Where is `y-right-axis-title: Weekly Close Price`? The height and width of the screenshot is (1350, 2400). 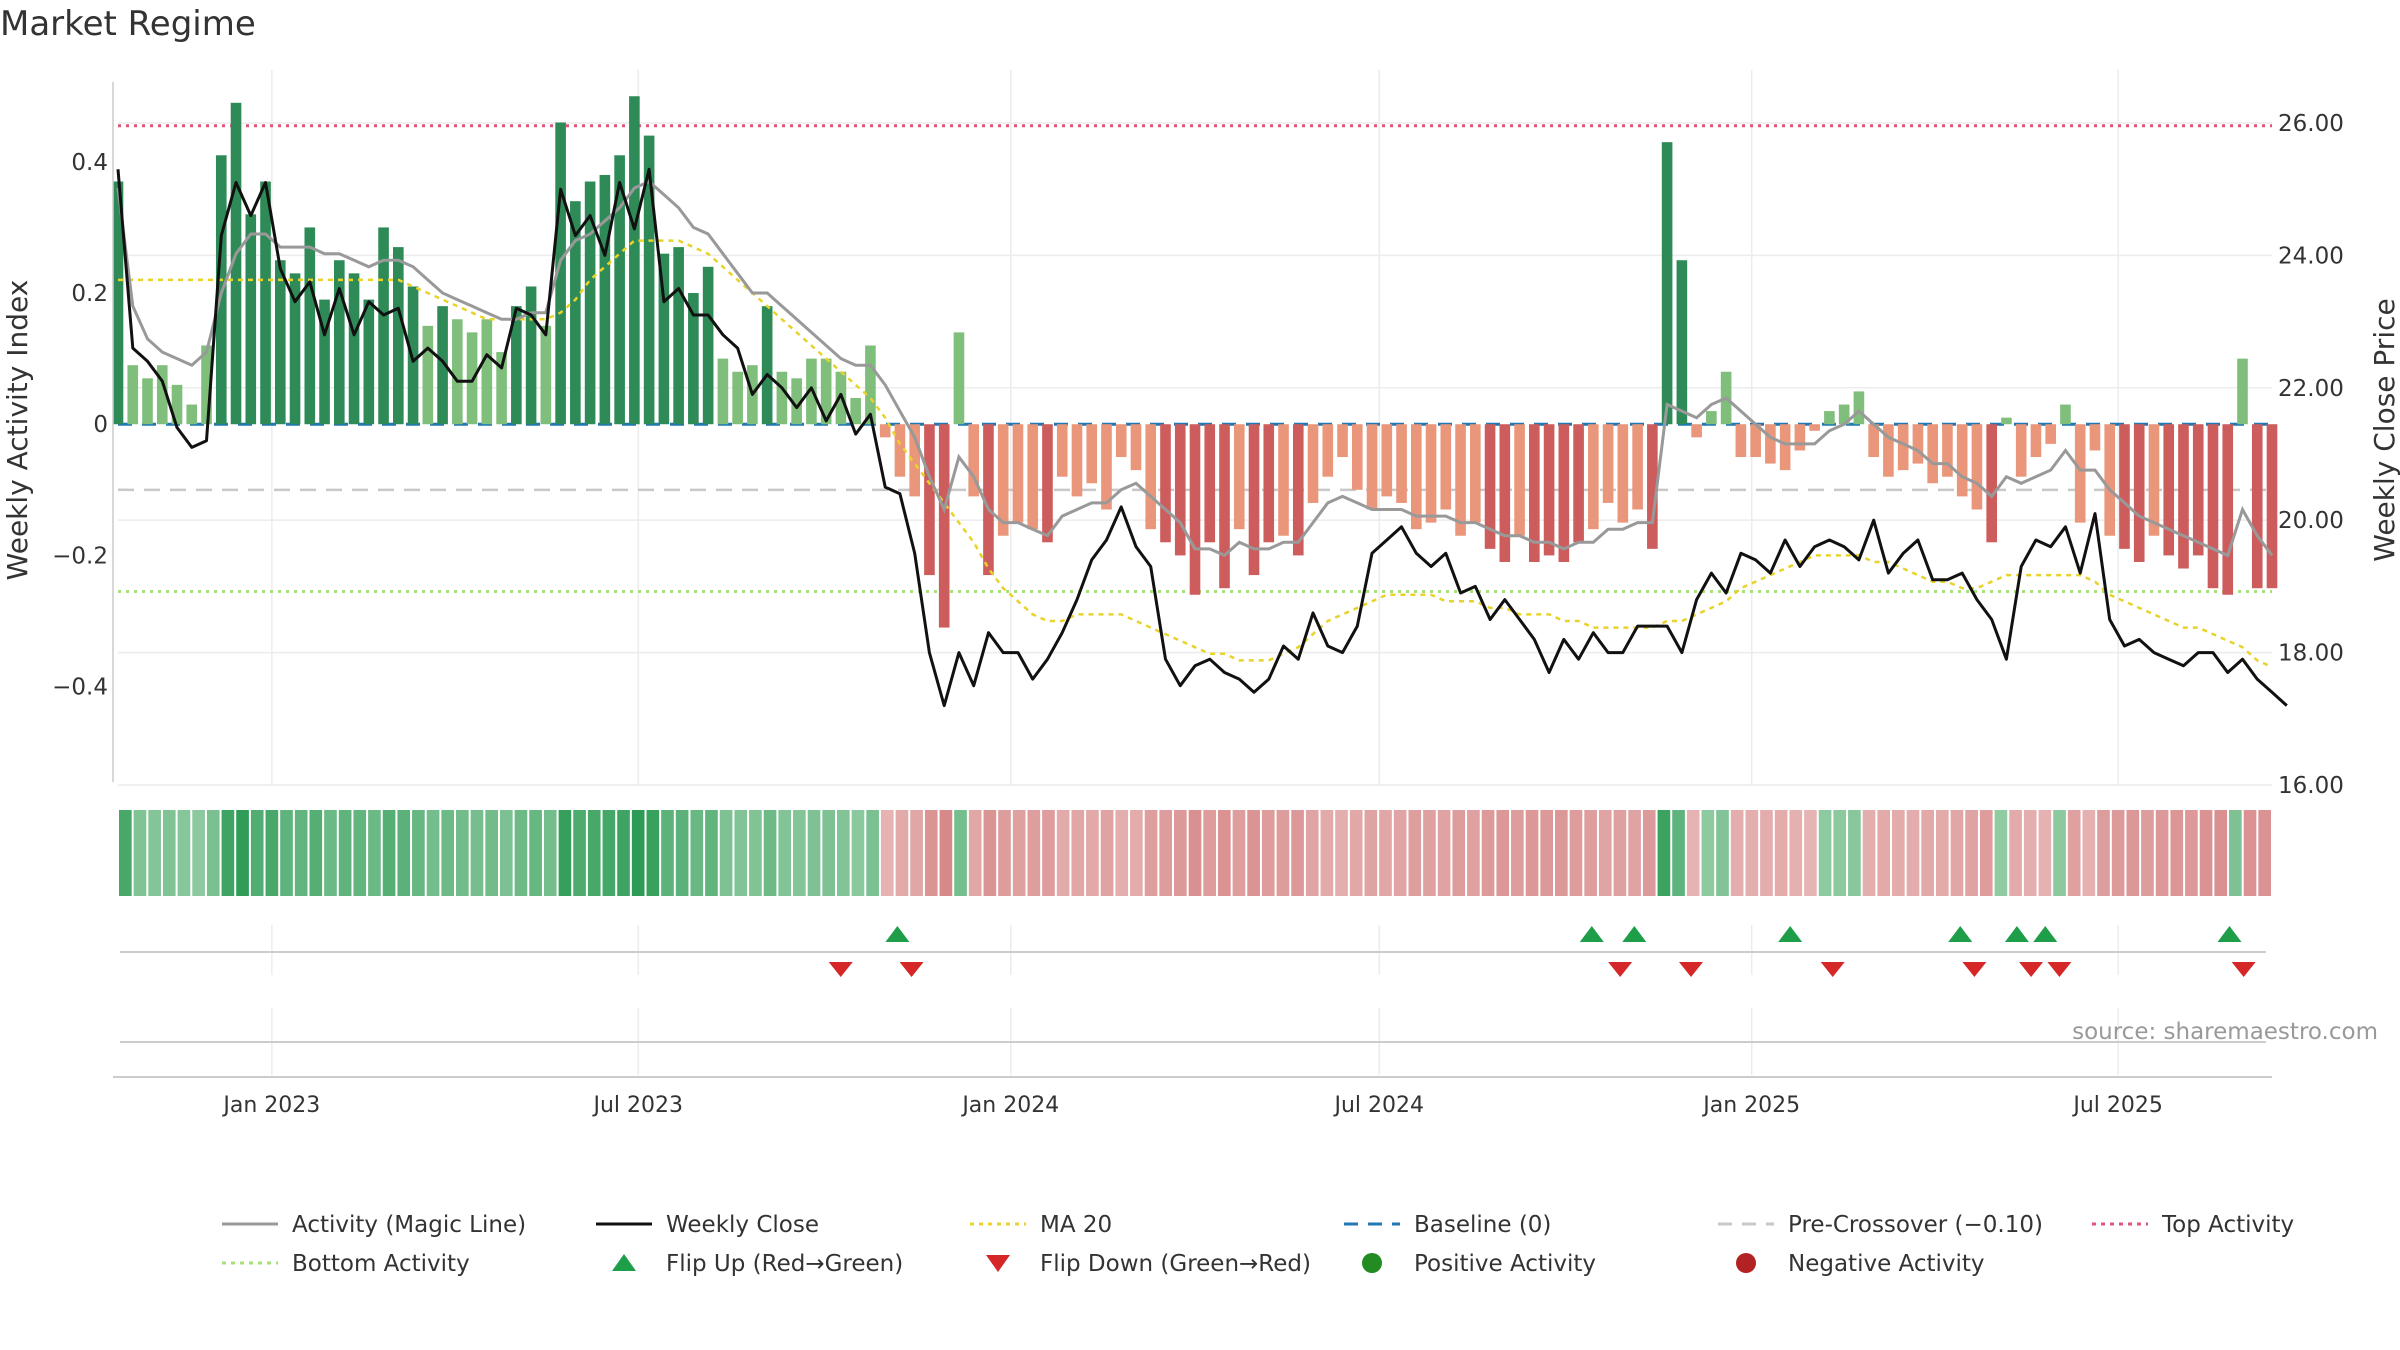 y-right-axis-title: Weekly Close Price is located at coordinates (2384, 429).